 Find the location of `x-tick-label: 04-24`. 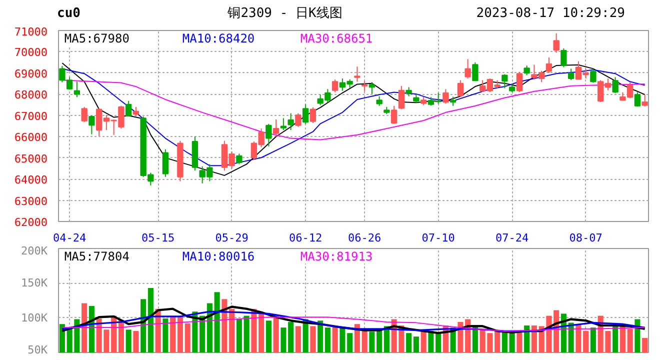

x-tick-label: 04-24 is located at coordinates (69, 238).